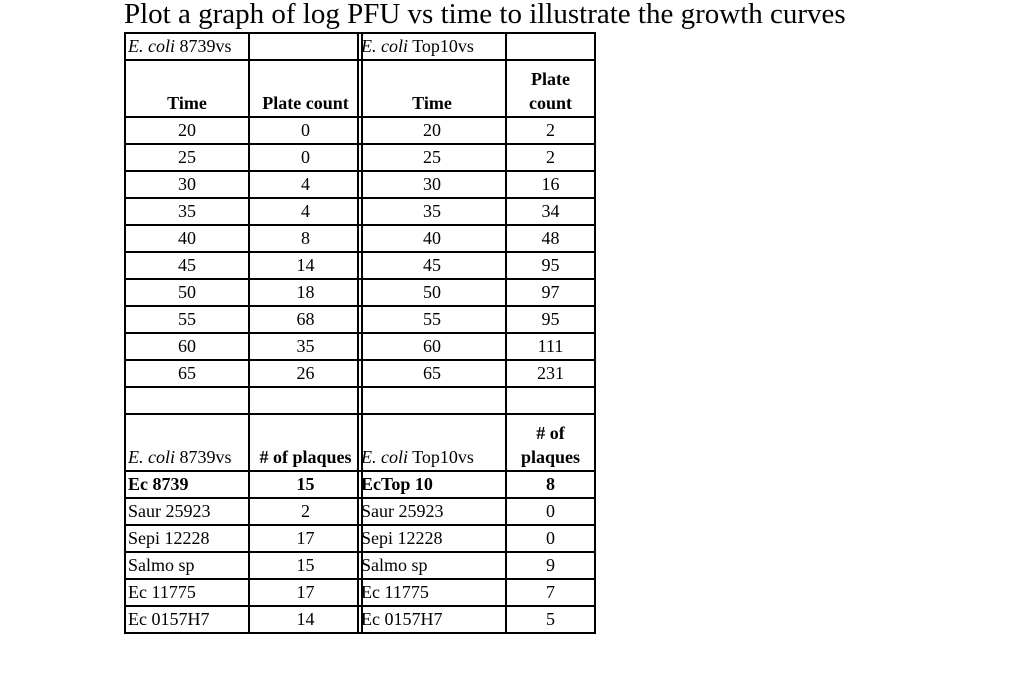 The width and height of the screenshot is (1024, 694). I want to click on table-row: 20 0, so click(243, 130).